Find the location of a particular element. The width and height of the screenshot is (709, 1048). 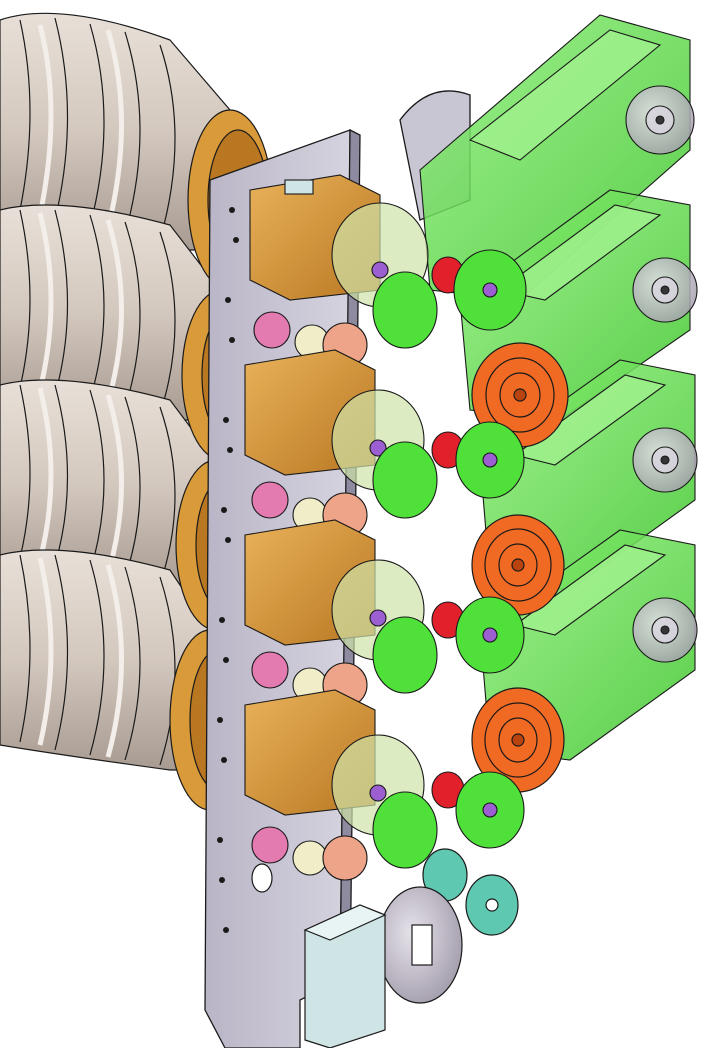

orange-discs is located at coordinates (520, 567).